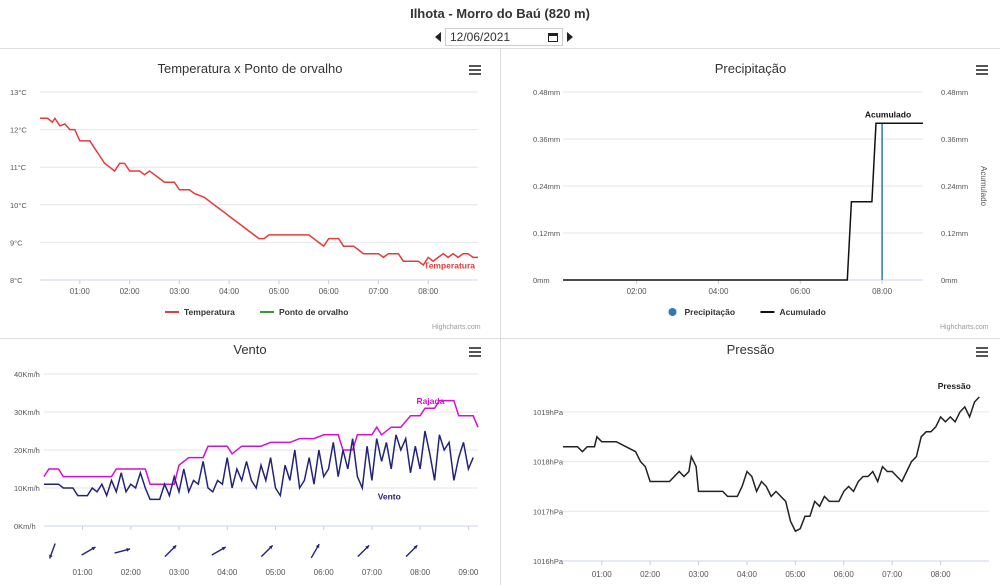 This screenshot has height=585, width=1000. What do you see at coordinates (27, 412) in the screenshot?
I see `y-tick-label: 30Km/h` at bounding box center [27, 412].